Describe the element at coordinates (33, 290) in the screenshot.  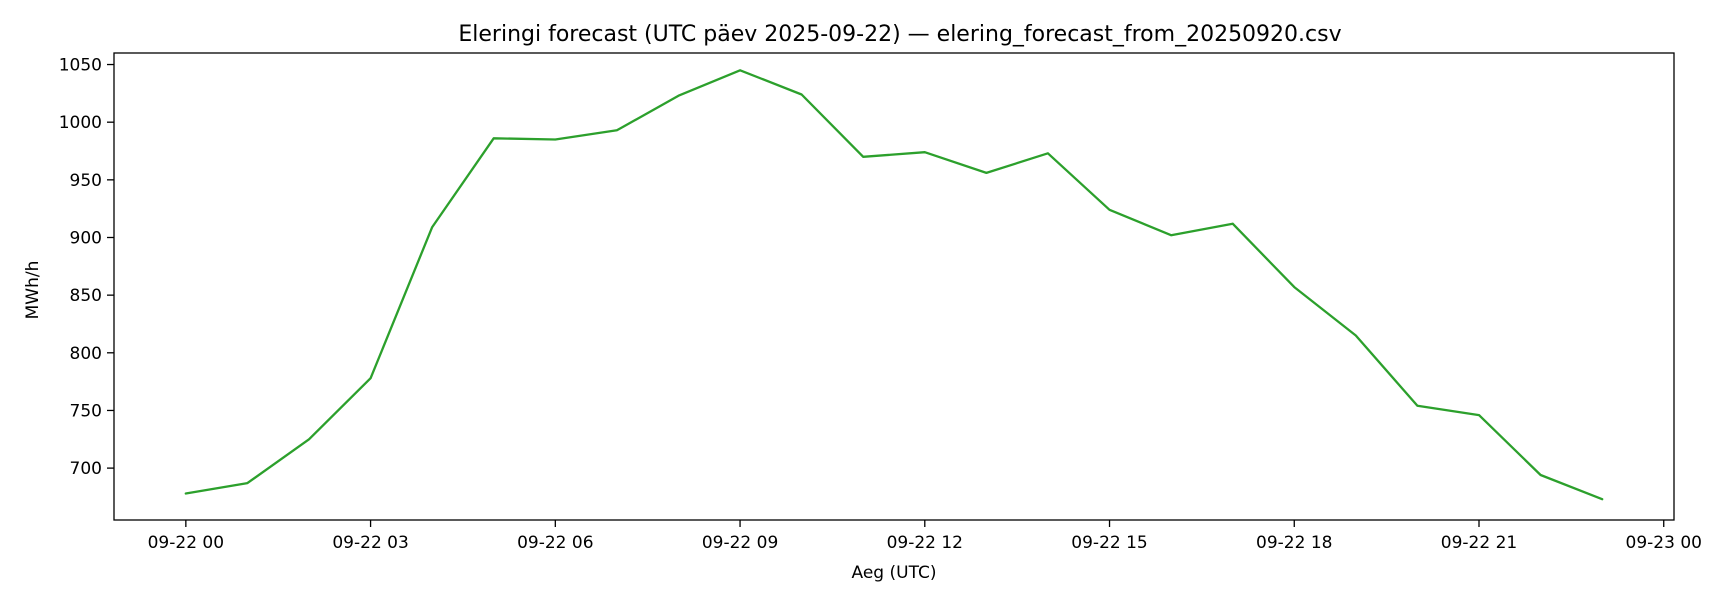
I see `y-axis-label: MWh/h` at that location.